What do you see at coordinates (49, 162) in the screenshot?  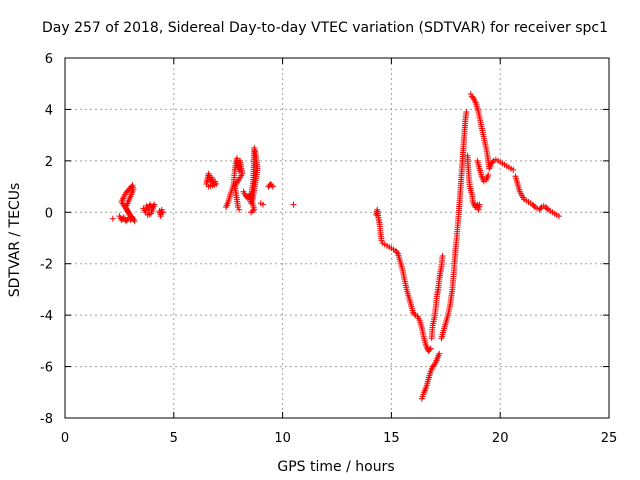 I see `y-tick-label: 2` at bounding box center [49, 162].